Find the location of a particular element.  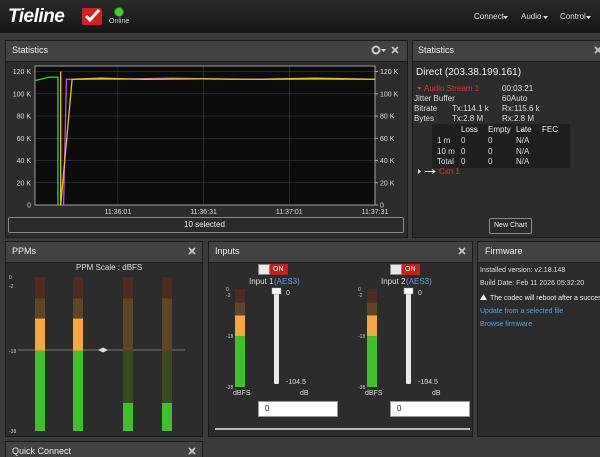

column-header: Loss is located at coordinates (469, 129).